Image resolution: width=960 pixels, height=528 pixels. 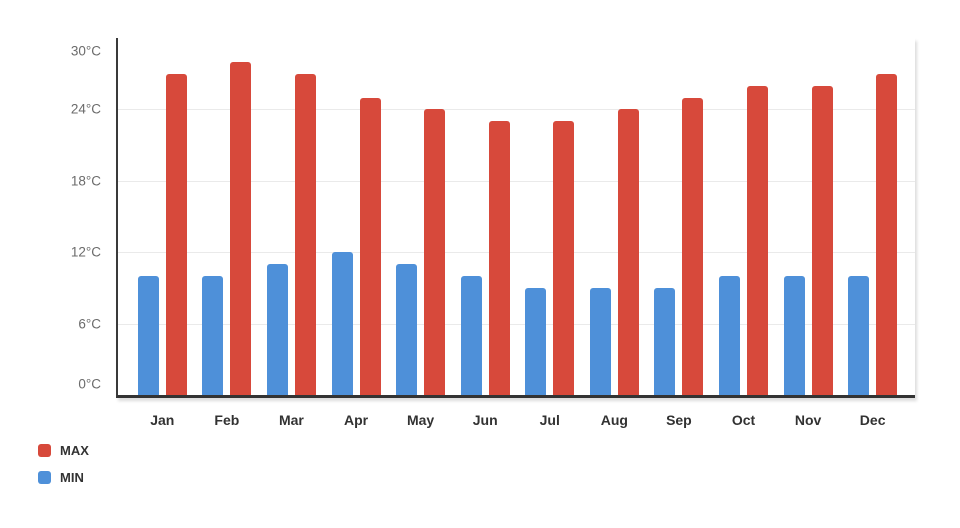 What do you see at coordinates (227, 216) in the screenshot?
I see `month-group-feb` at bounding box center [227, 216].